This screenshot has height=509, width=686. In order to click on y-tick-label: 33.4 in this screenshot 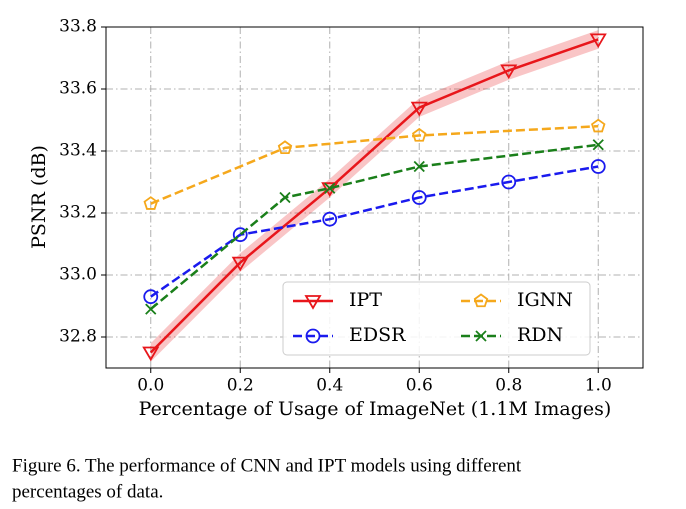, I will do `click(78, 151)`.